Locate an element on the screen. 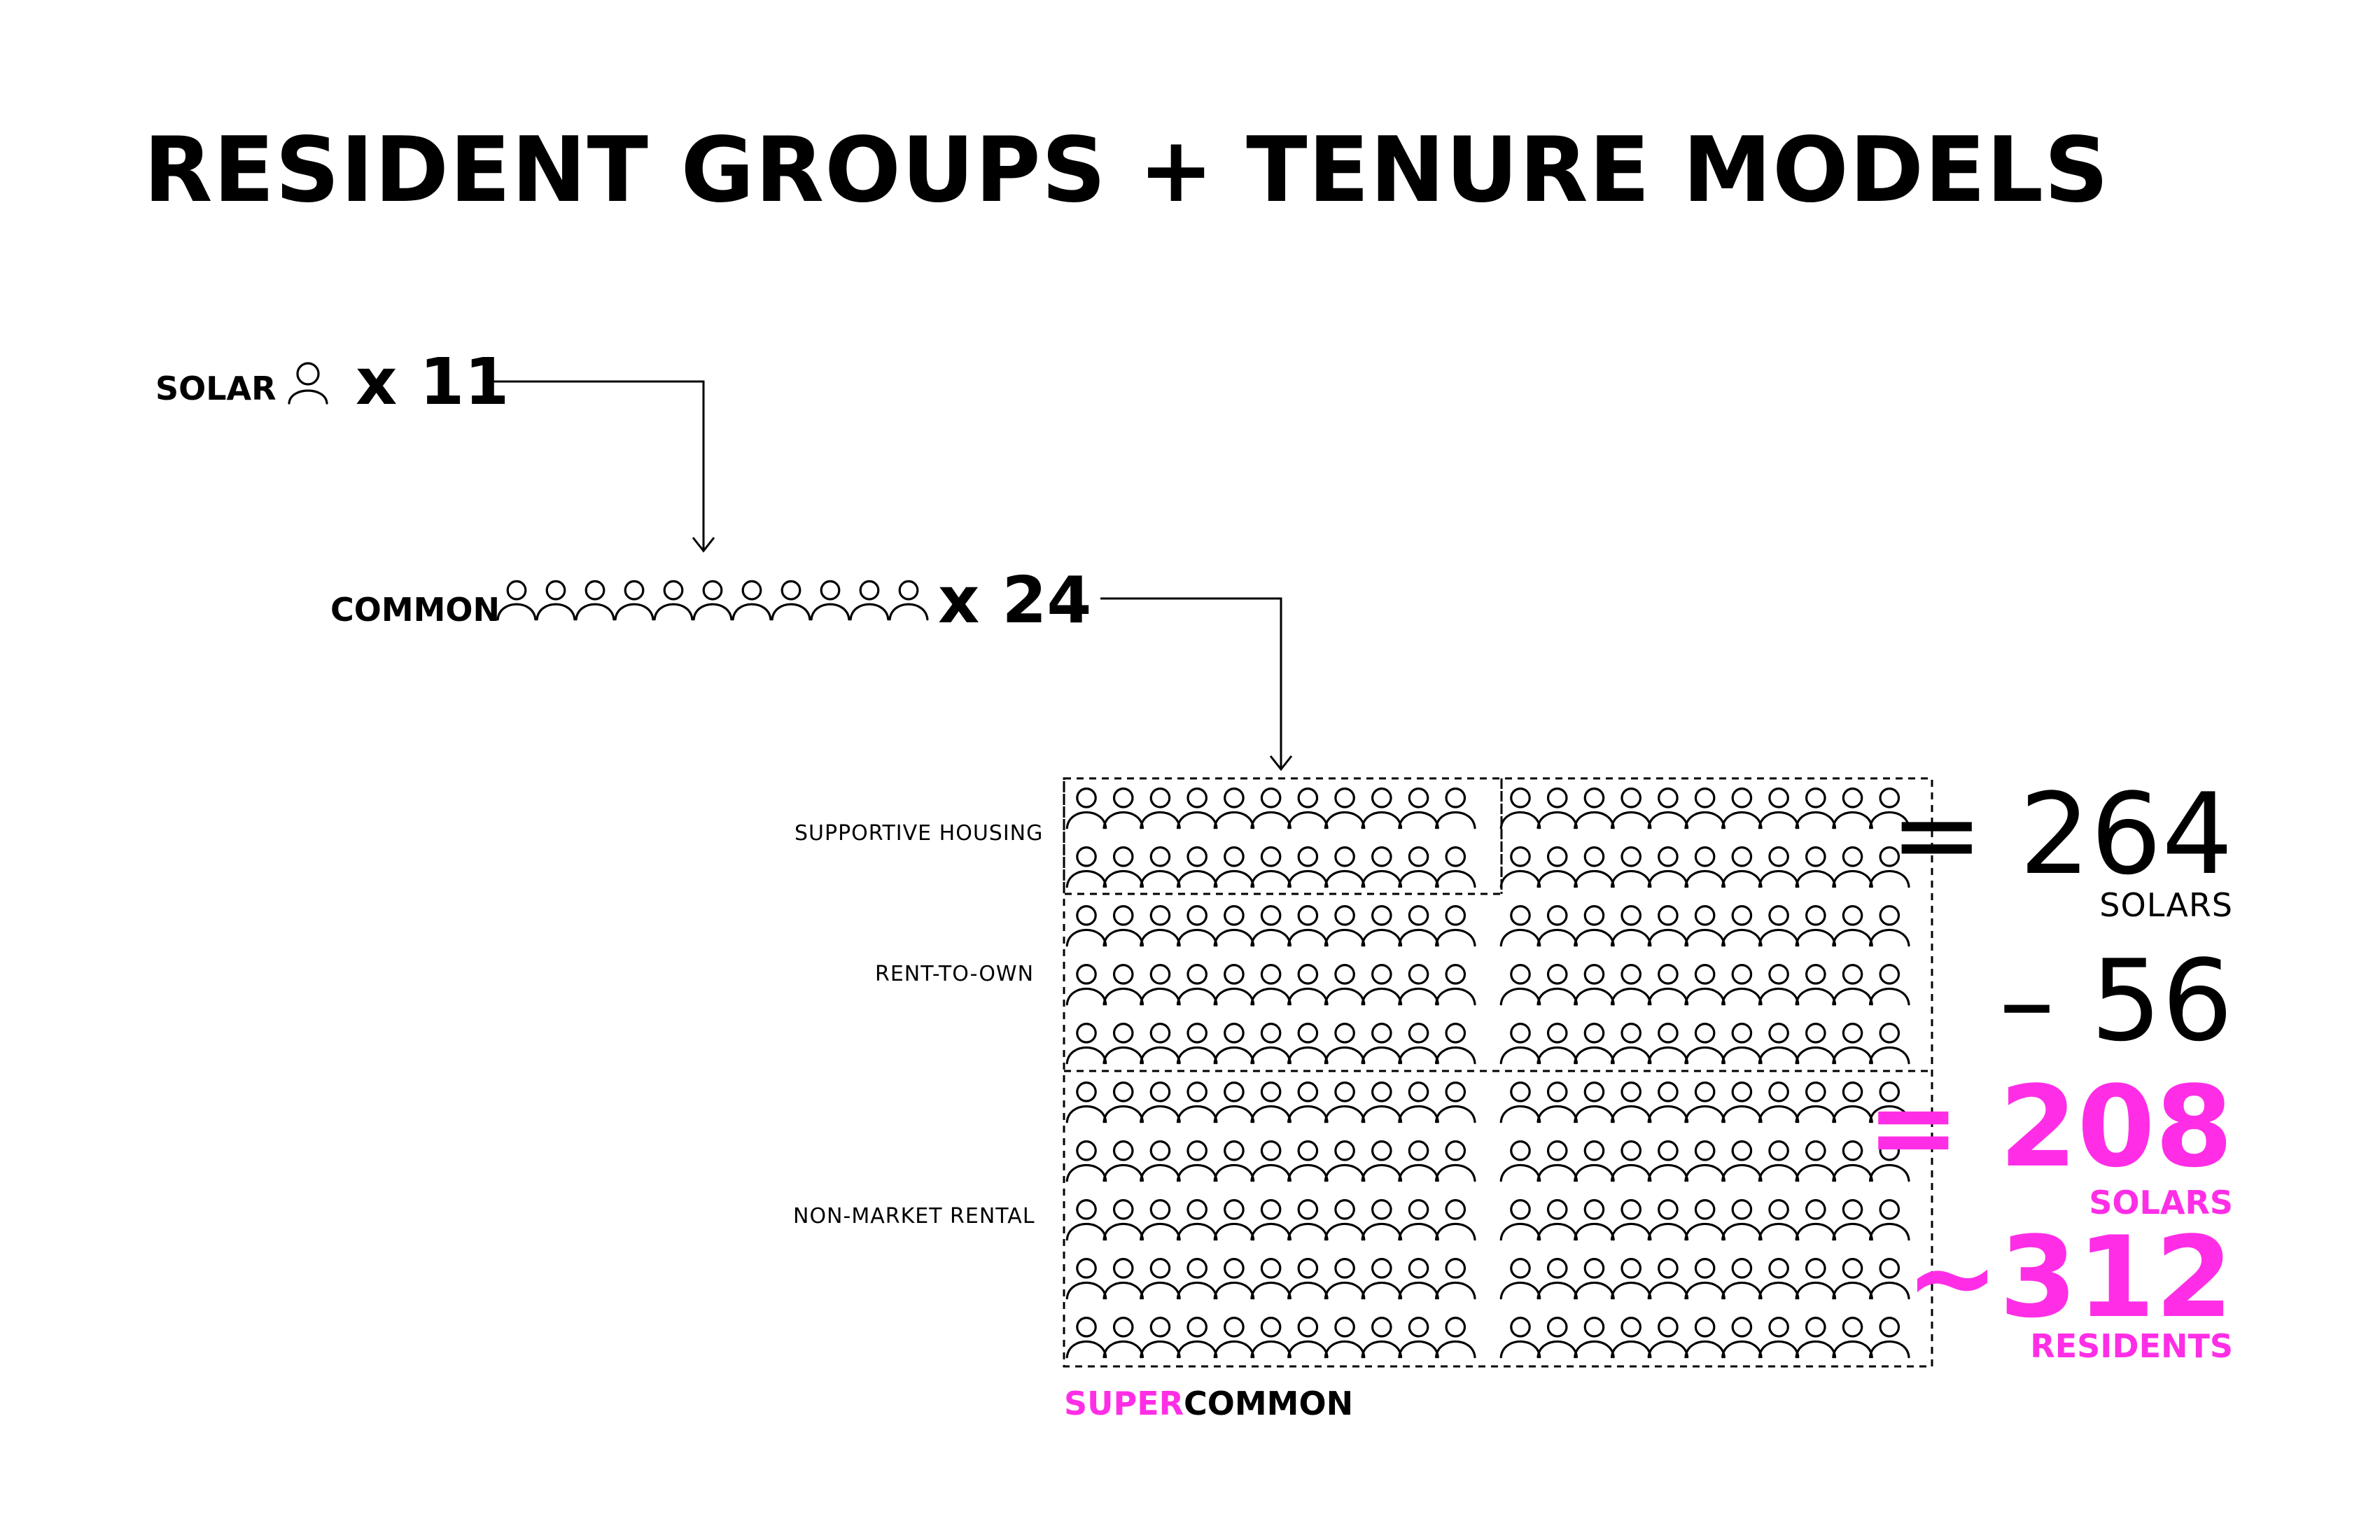 The height and width of the screenshot is (1540, 2380). supercommon-prefix: SUPER is located at coordinates (1124, 1403).